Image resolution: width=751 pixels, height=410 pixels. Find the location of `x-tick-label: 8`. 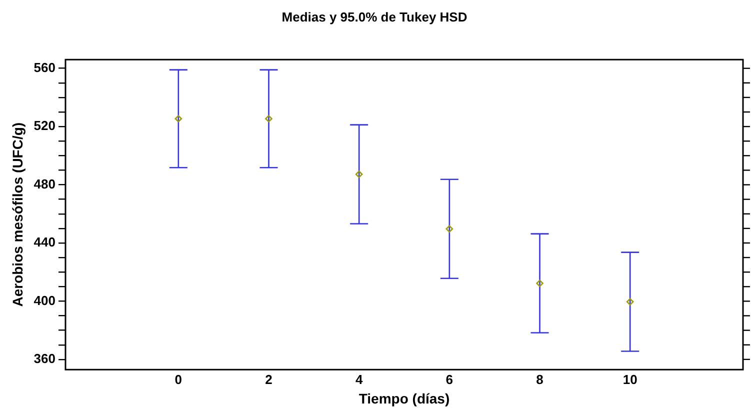

x-tick-label: 8 is located at coordinates (540, 379).